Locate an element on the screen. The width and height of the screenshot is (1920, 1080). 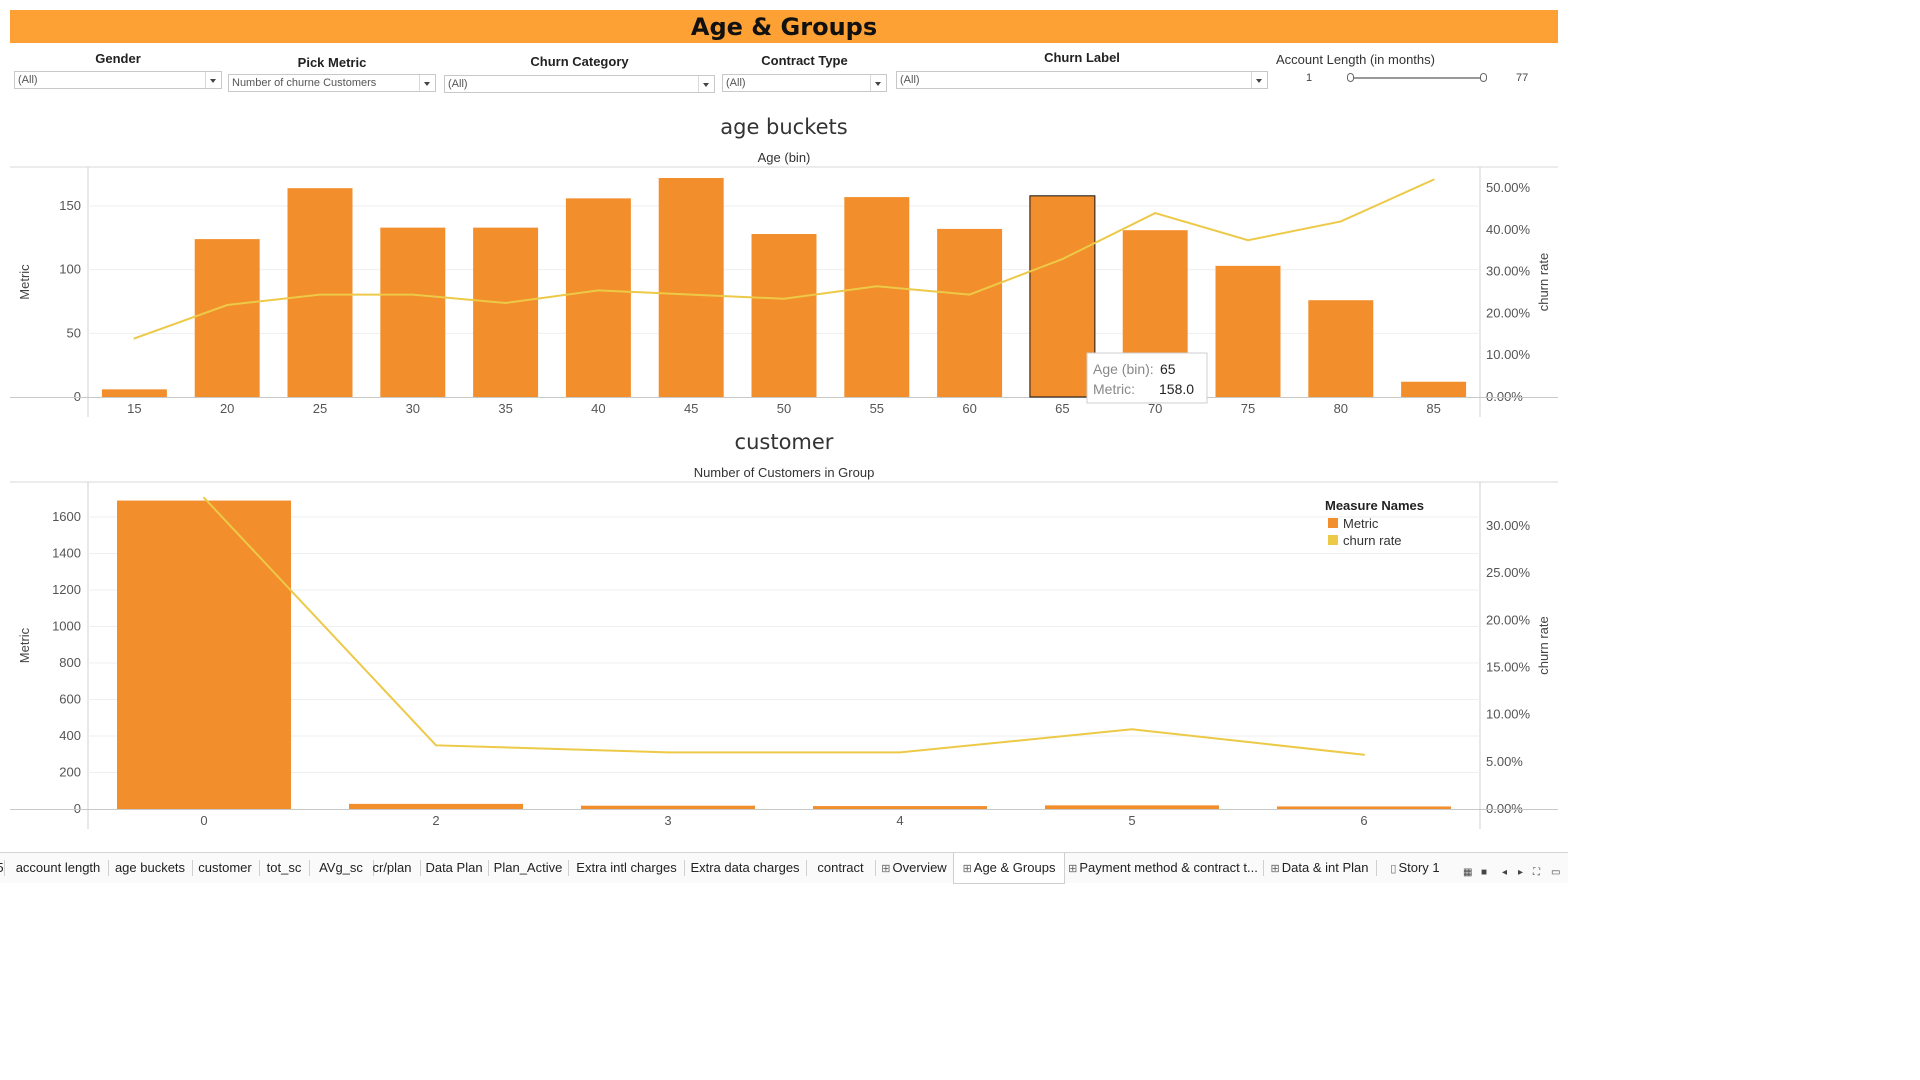
x-tick-label: 70 is located at coordinates (1155, 408).